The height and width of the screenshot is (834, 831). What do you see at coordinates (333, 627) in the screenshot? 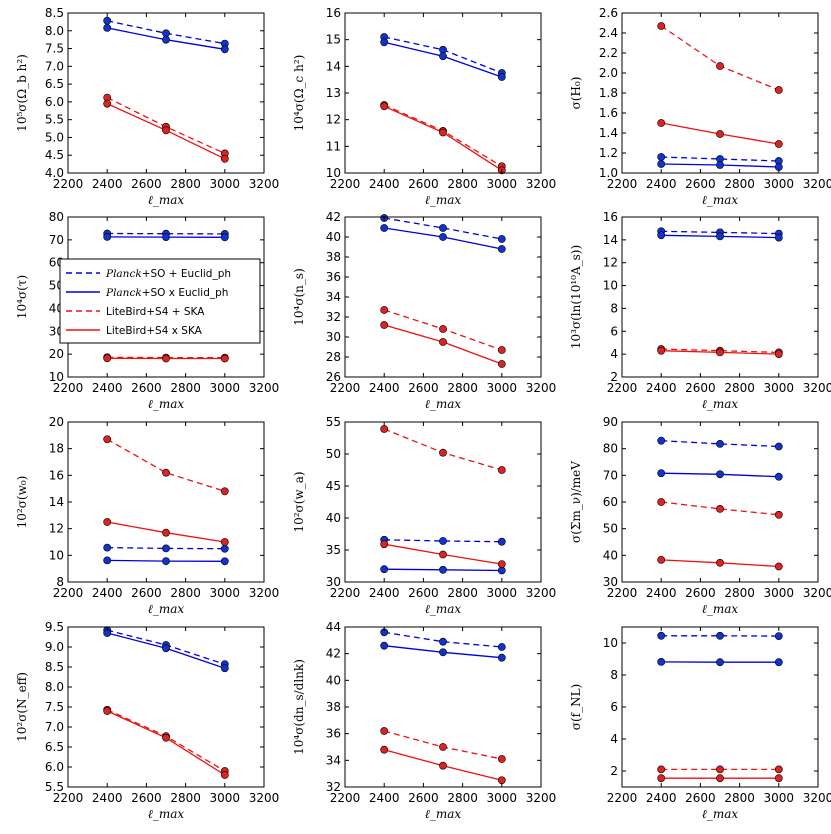
I see `y-tick-label: 44` at bounding box center [333, 627].